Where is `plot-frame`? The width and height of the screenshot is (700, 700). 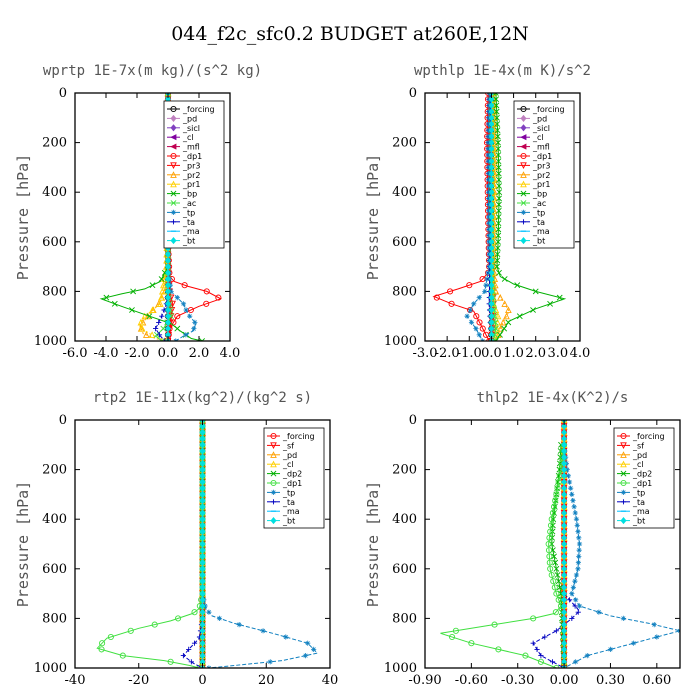 plot-frame is located at coordinates (152, 217).